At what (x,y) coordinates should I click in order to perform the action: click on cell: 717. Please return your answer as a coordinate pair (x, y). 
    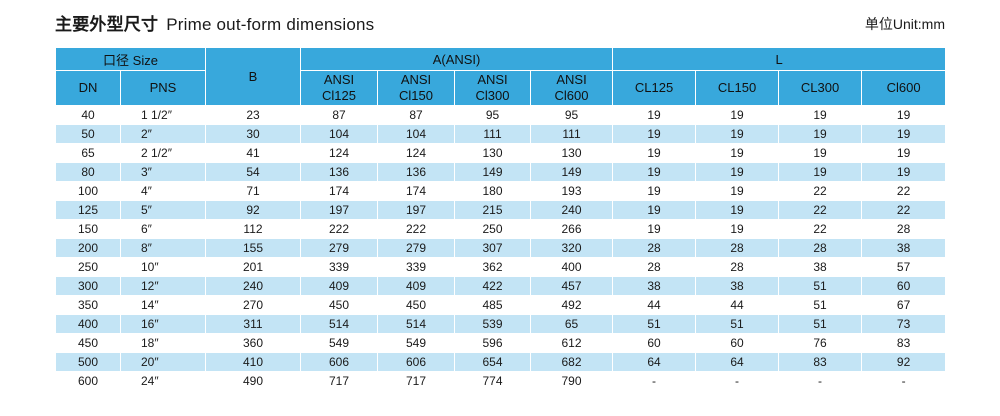
    Looking at the image, I should click on (416, 381).